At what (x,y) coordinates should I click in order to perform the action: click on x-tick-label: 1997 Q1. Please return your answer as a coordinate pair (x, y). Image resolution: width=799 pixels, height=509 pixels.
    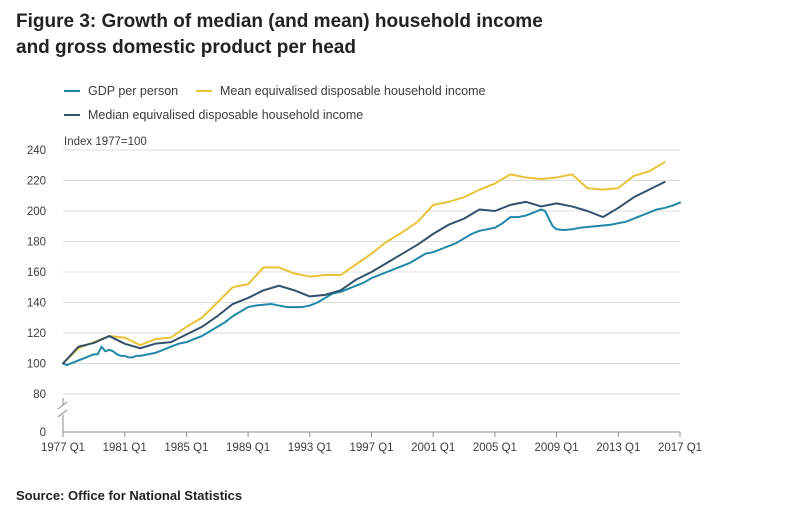
    Looking at the image, I should click on (371, 448).